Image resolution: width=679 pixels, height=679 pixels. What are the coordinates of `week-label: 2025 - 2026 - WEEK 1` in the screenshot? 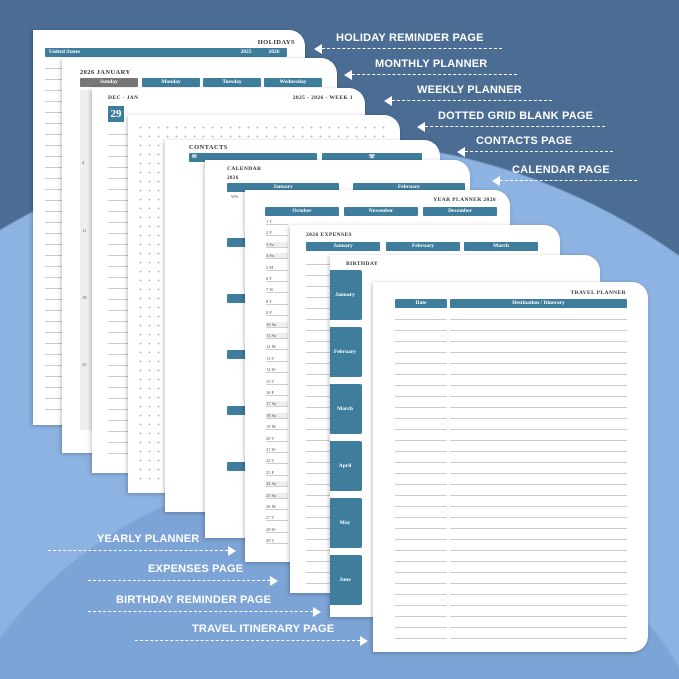 It's located at (322, 98).